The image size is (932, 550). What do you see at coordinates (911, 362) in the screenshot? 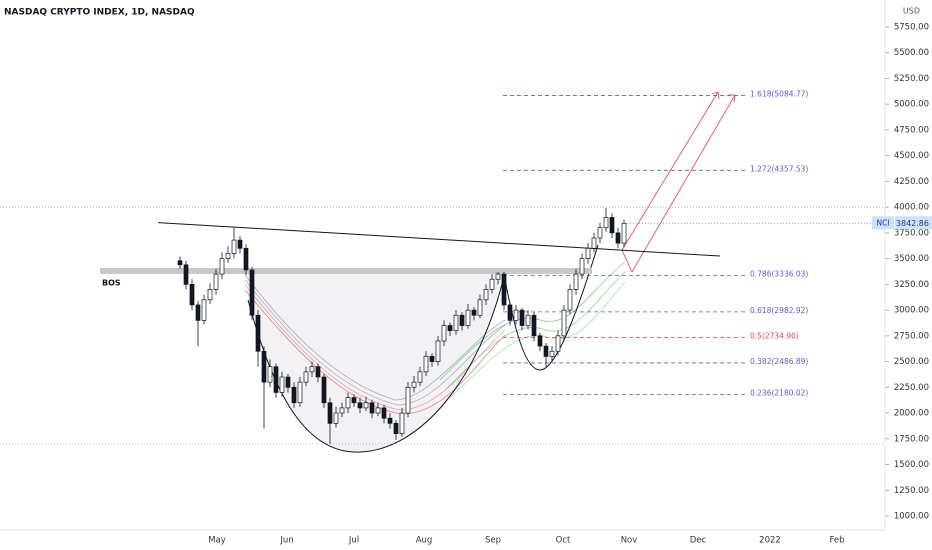
I see `y-tick-label: 2500.00` at bounding box center [911, 362].